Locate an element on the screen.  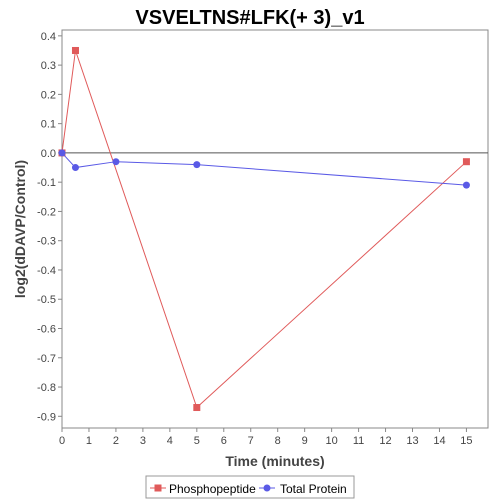
x-axis-ticks: 0 1 2 3 4 5 6 7 8 9 10 11 12 13 14 15 is located at coordinates (266, 437).